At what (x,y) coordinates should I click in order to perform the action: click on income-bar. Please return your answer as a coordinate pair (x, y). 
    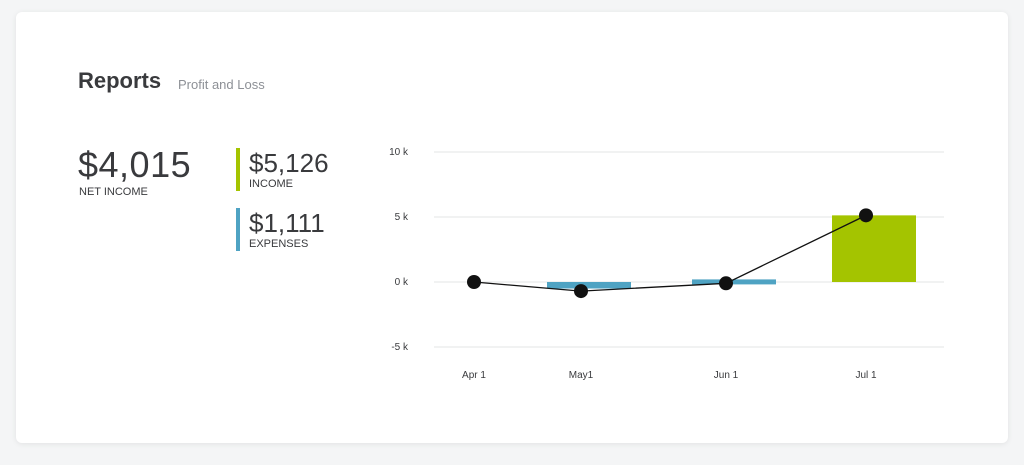
    Looking at the image, I should click on (874, 248).